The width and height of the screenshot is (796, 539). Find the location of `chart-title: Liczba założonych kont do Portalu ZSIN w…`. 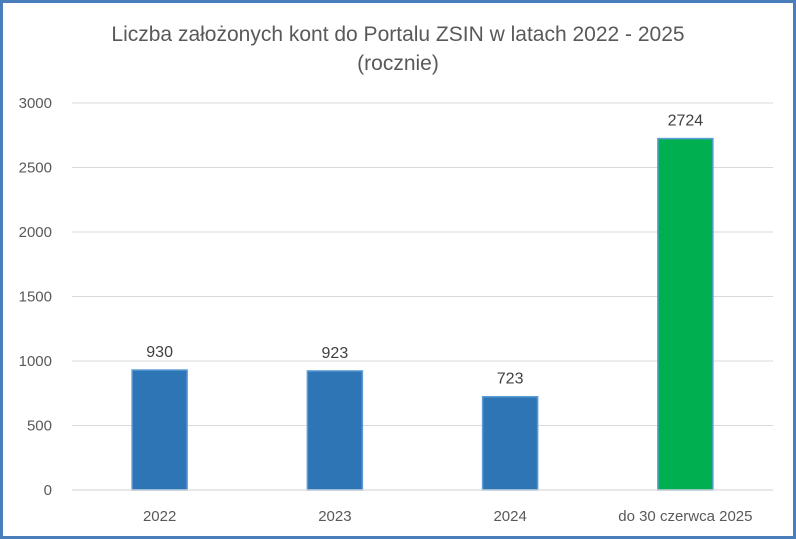

chart-title: Liczba założonych kont do Portalu ZSIN w… is located at coordinates (397, 34).